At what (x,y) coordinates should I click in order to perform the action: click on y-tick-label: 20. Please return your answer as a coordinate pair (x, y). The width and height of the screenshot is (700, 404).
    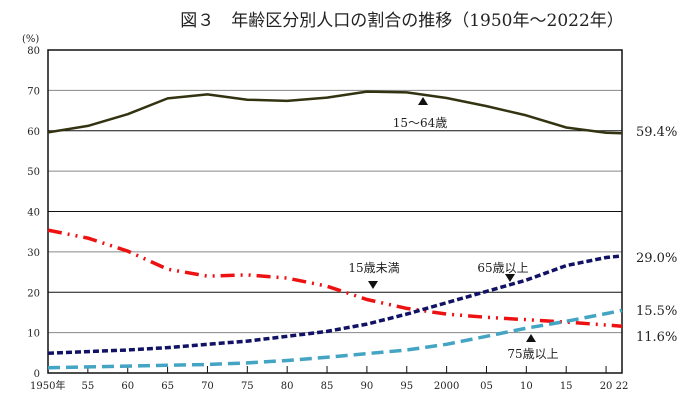
    Looking at the image, I should click on (33, 293).